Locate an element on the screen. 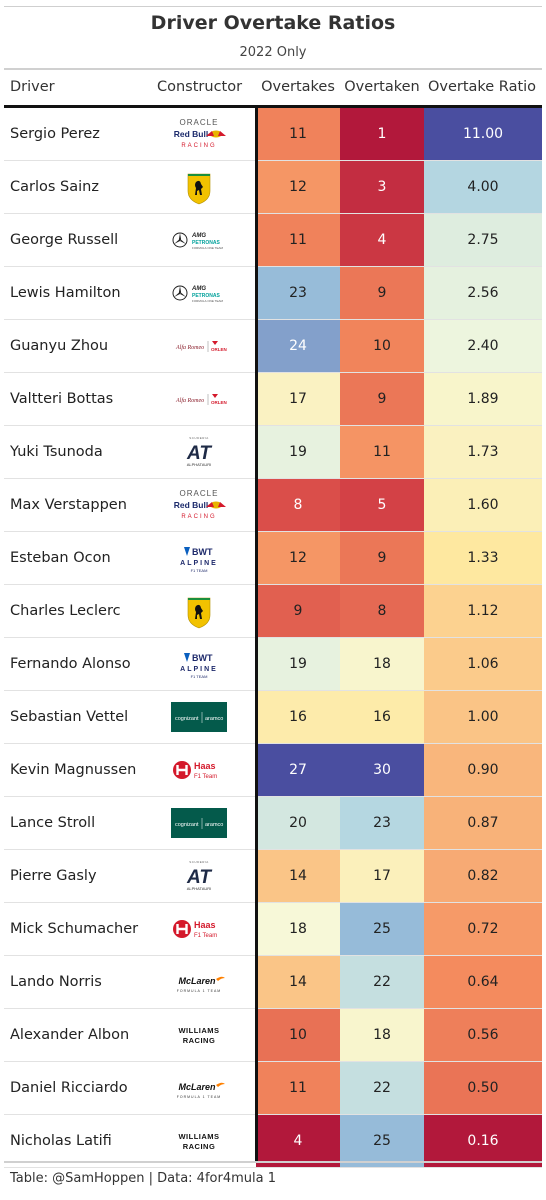  overtaken-cell: 25 is located at coordinates (382, 929).